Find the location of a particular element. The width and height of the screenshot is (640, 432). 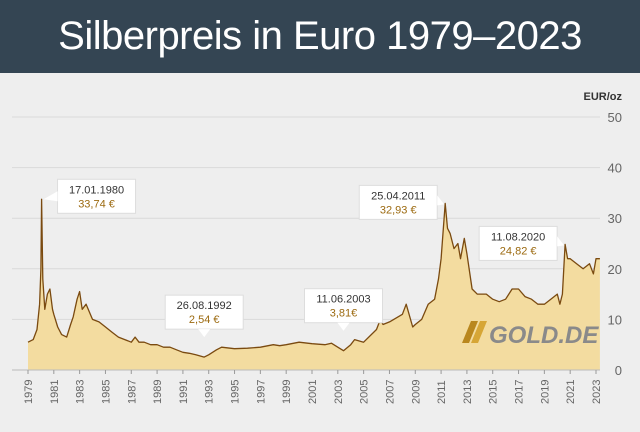

x-tick-label: 2017 is located at coordinates (520, 392).